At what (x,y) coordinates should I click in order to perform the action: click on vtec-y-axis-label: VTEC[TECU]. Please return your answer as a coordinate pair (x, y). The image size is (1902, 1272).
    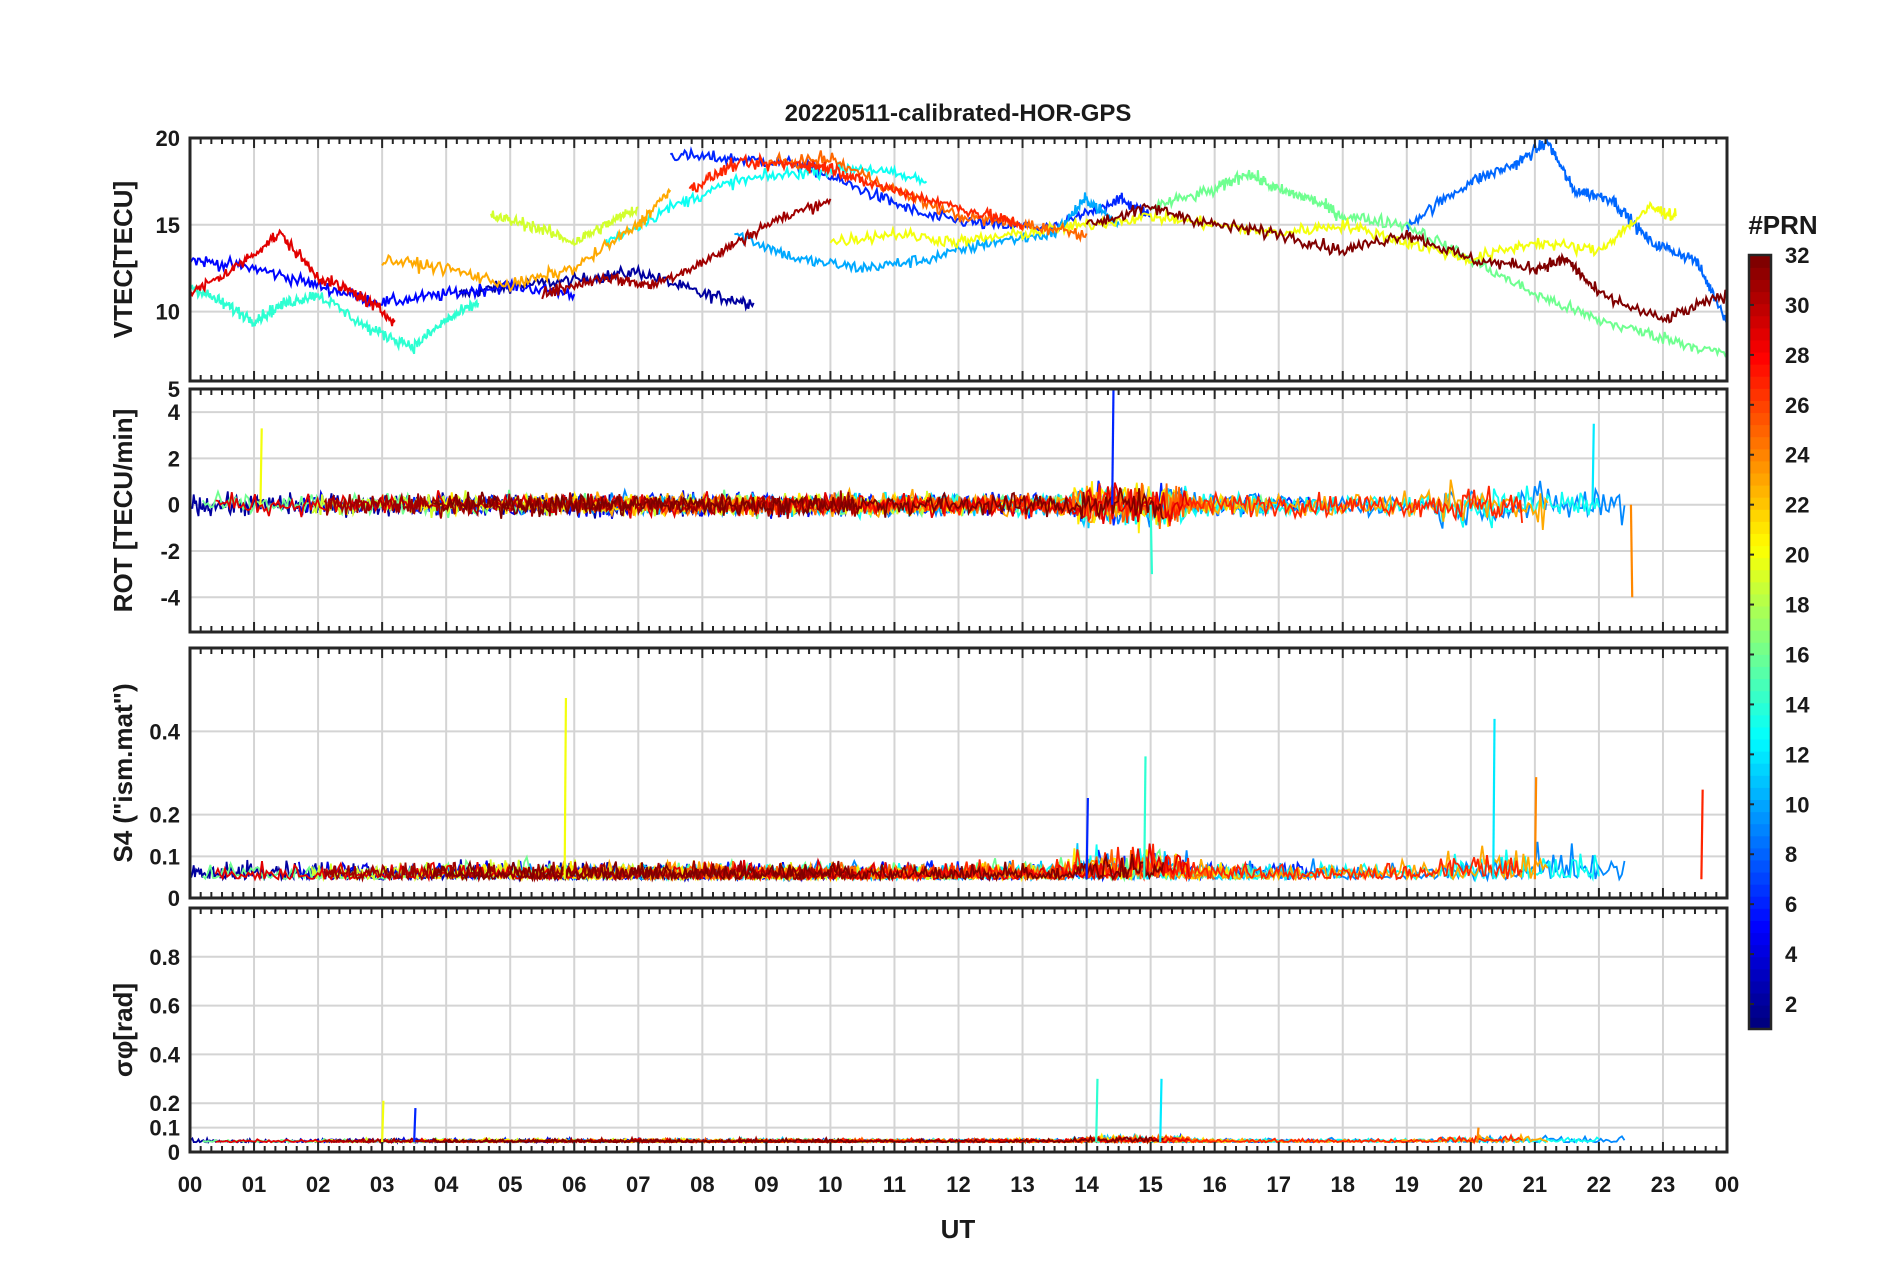
    Looking at the image, I should click on (123, 259).